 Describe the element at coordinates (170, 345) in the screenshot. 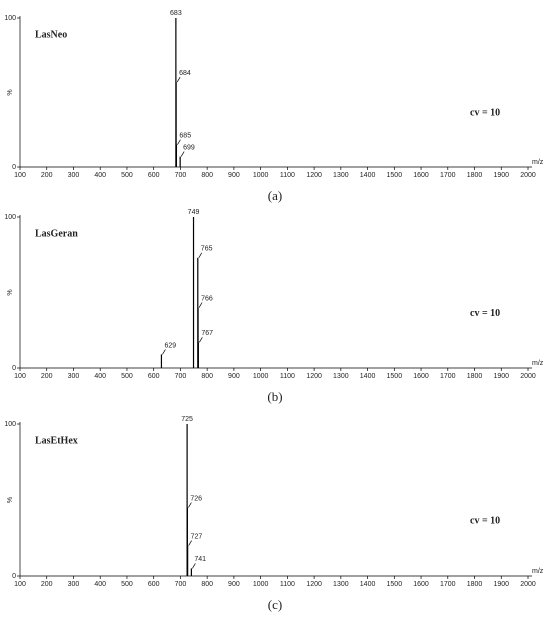

I see `peak-label: 629` at that location.